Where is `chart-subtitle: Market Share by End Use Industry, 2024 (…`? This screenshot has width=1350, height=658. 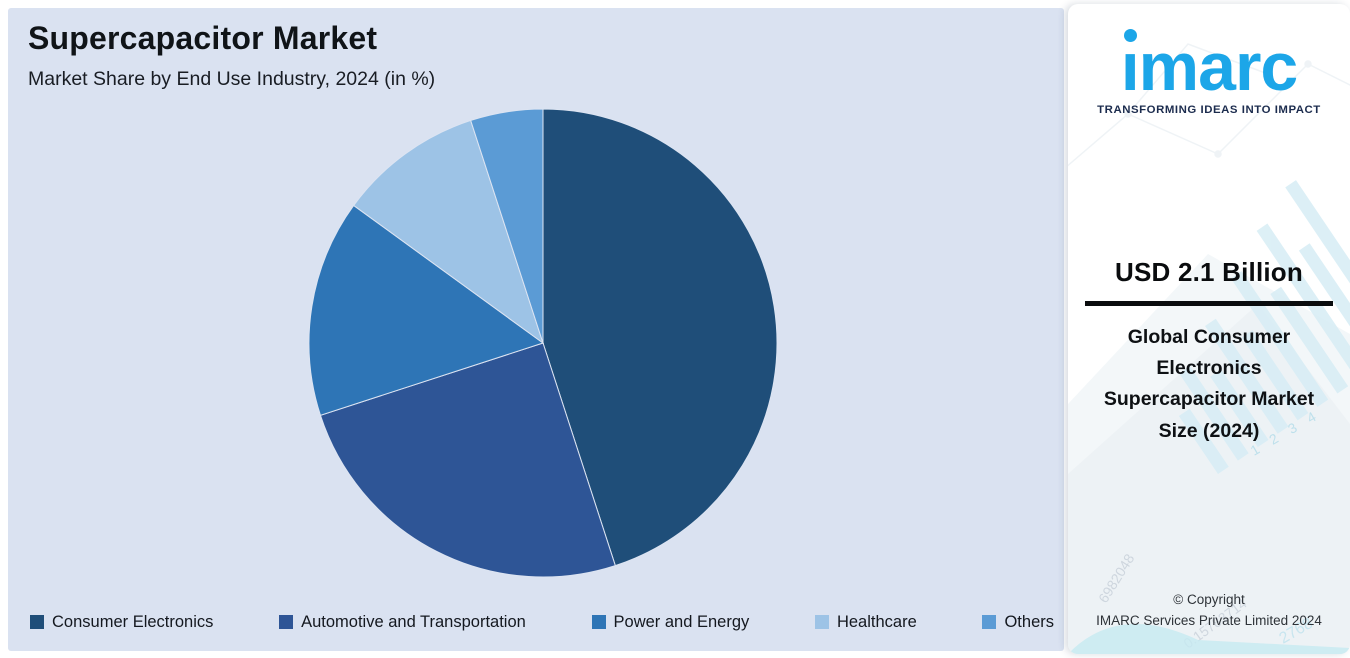 chart-subtitle: Market Share by End Use Industry, 2024 (… is located at coordinates (232, 79).